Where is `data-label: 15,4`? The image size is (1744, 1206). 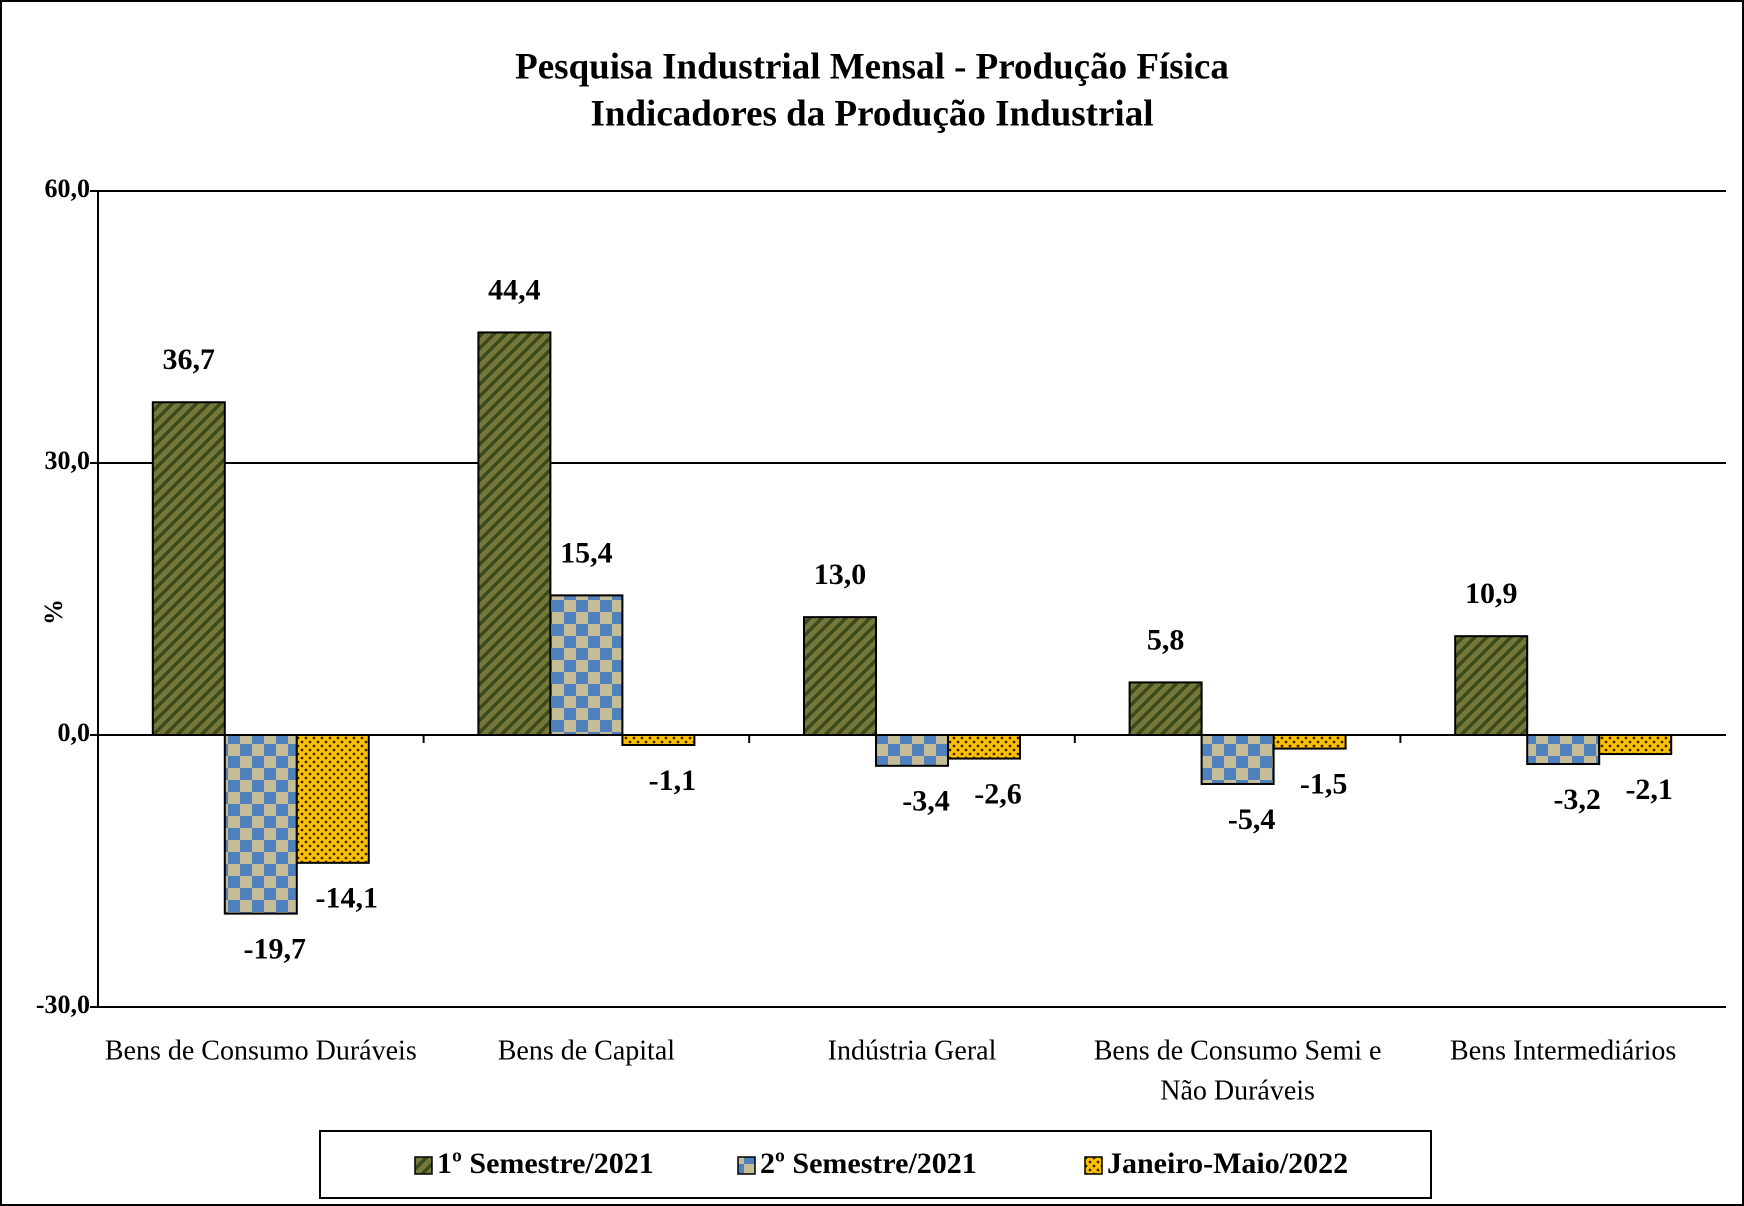 data-label: 15,4 is located at coordinates (586, 552).